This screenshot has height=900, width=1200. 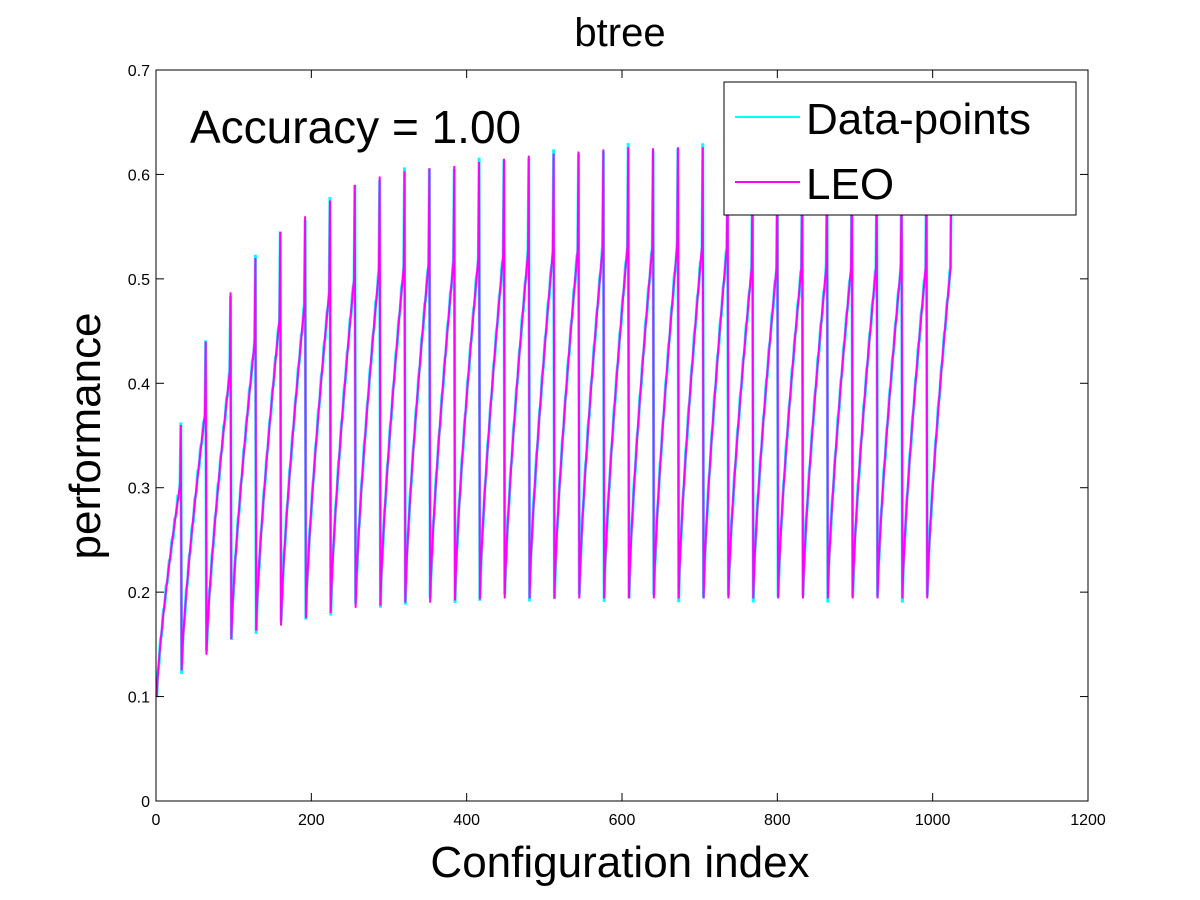 I want to click on accuracy-annotation: Accuracy = 1.00, so click(x=355, y=127).